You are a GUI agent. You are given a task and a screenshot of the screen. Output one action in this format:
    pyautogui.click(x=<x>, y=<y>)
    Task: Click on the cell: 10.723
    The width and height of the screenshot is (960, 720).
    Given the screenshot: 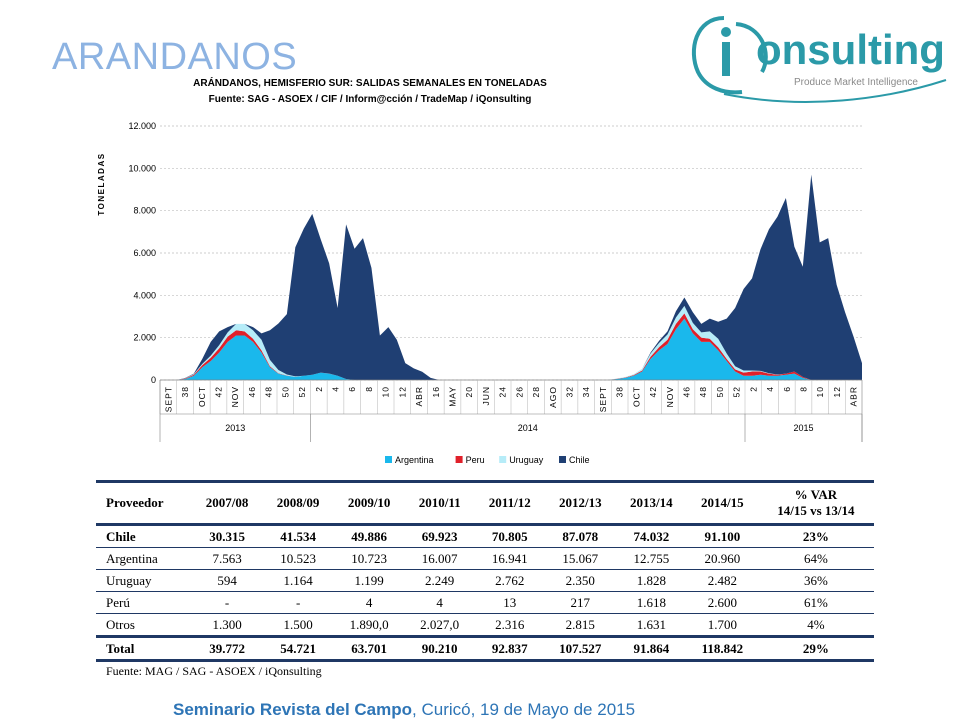 What is the action you would take?
    pyautogui.click(x=369, y=558)
    